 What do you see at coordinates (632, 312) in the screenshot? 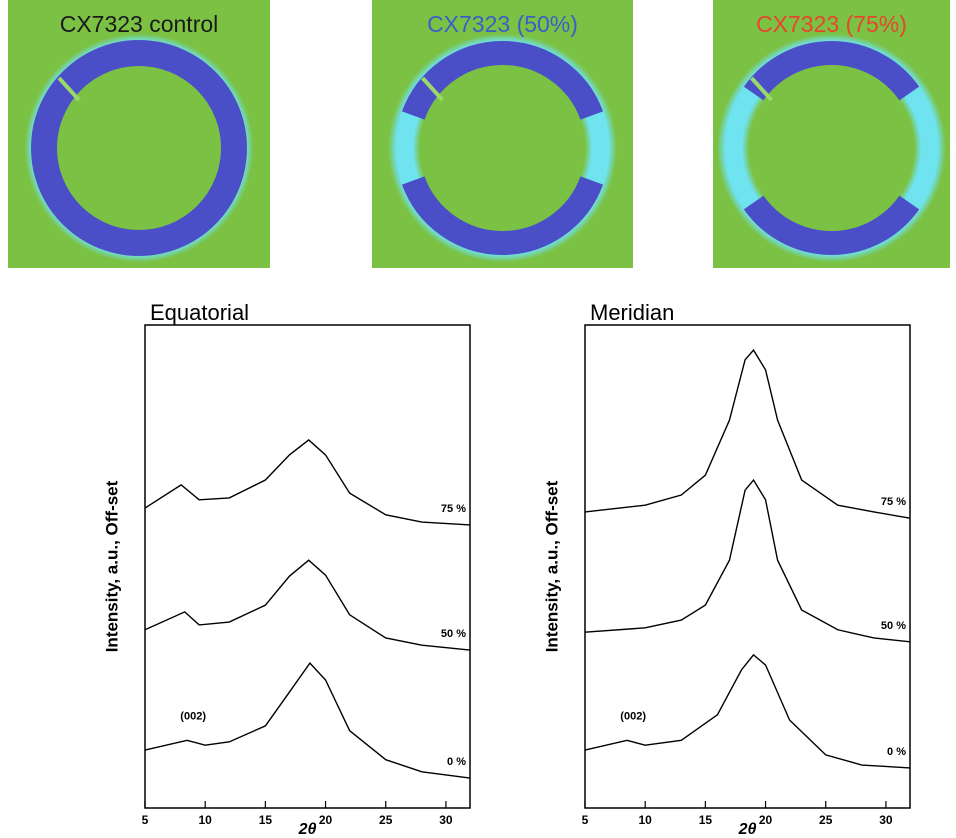
I see `chart-title: Meridian` at bounding box center [632, 312].